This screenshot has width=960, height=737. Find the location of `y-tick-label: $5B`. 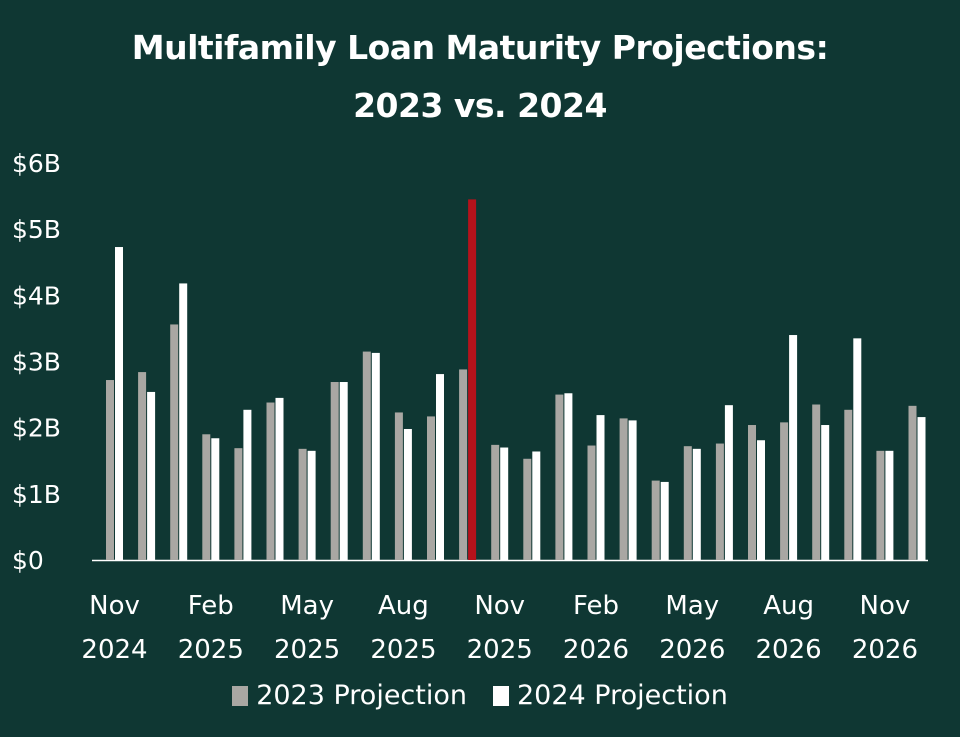

y-tick-label: $5B is located at coordinates (36, 229).